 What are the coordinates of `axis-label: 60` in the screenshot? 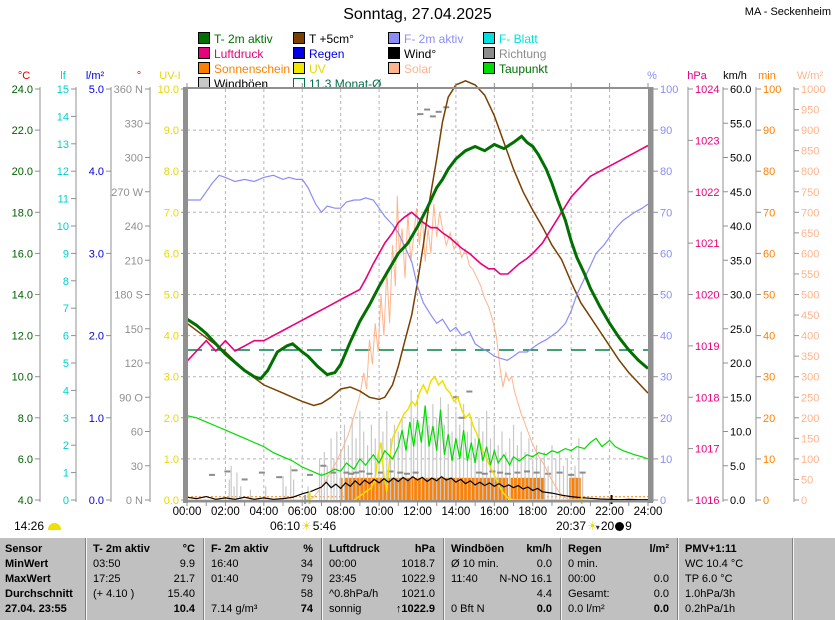 It's located at (666, 254).